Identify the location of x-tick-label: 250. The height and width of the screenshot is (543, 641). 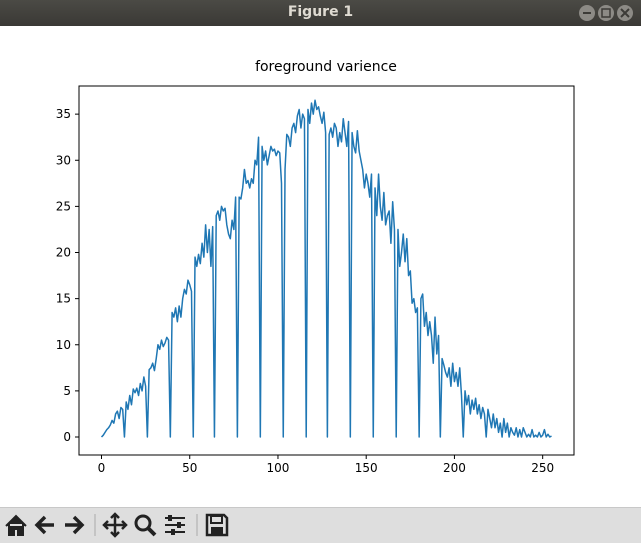
(542, 468).